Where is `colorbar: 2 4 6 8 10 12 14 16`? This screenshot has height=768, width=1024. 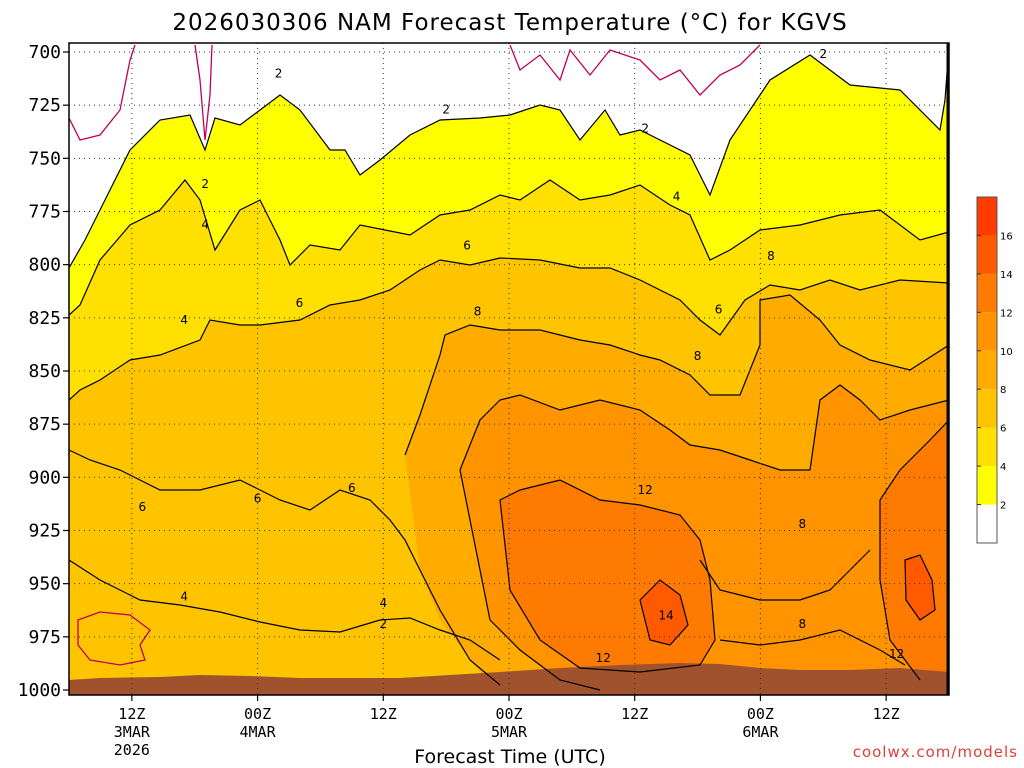 colorbar: 2 4 6 8 10 12 14 16 is located at coordinates (994, 370).